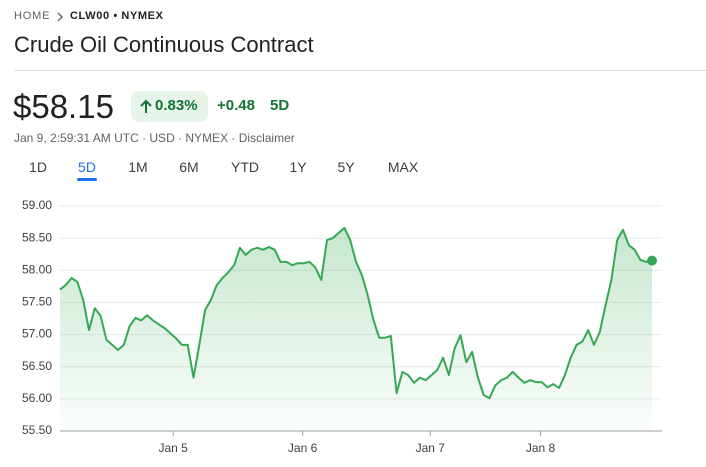 Image resolution: width=706 pixels, height=467 pixels. I want to click on y-tick-label: 56.00, so click(37, 398).